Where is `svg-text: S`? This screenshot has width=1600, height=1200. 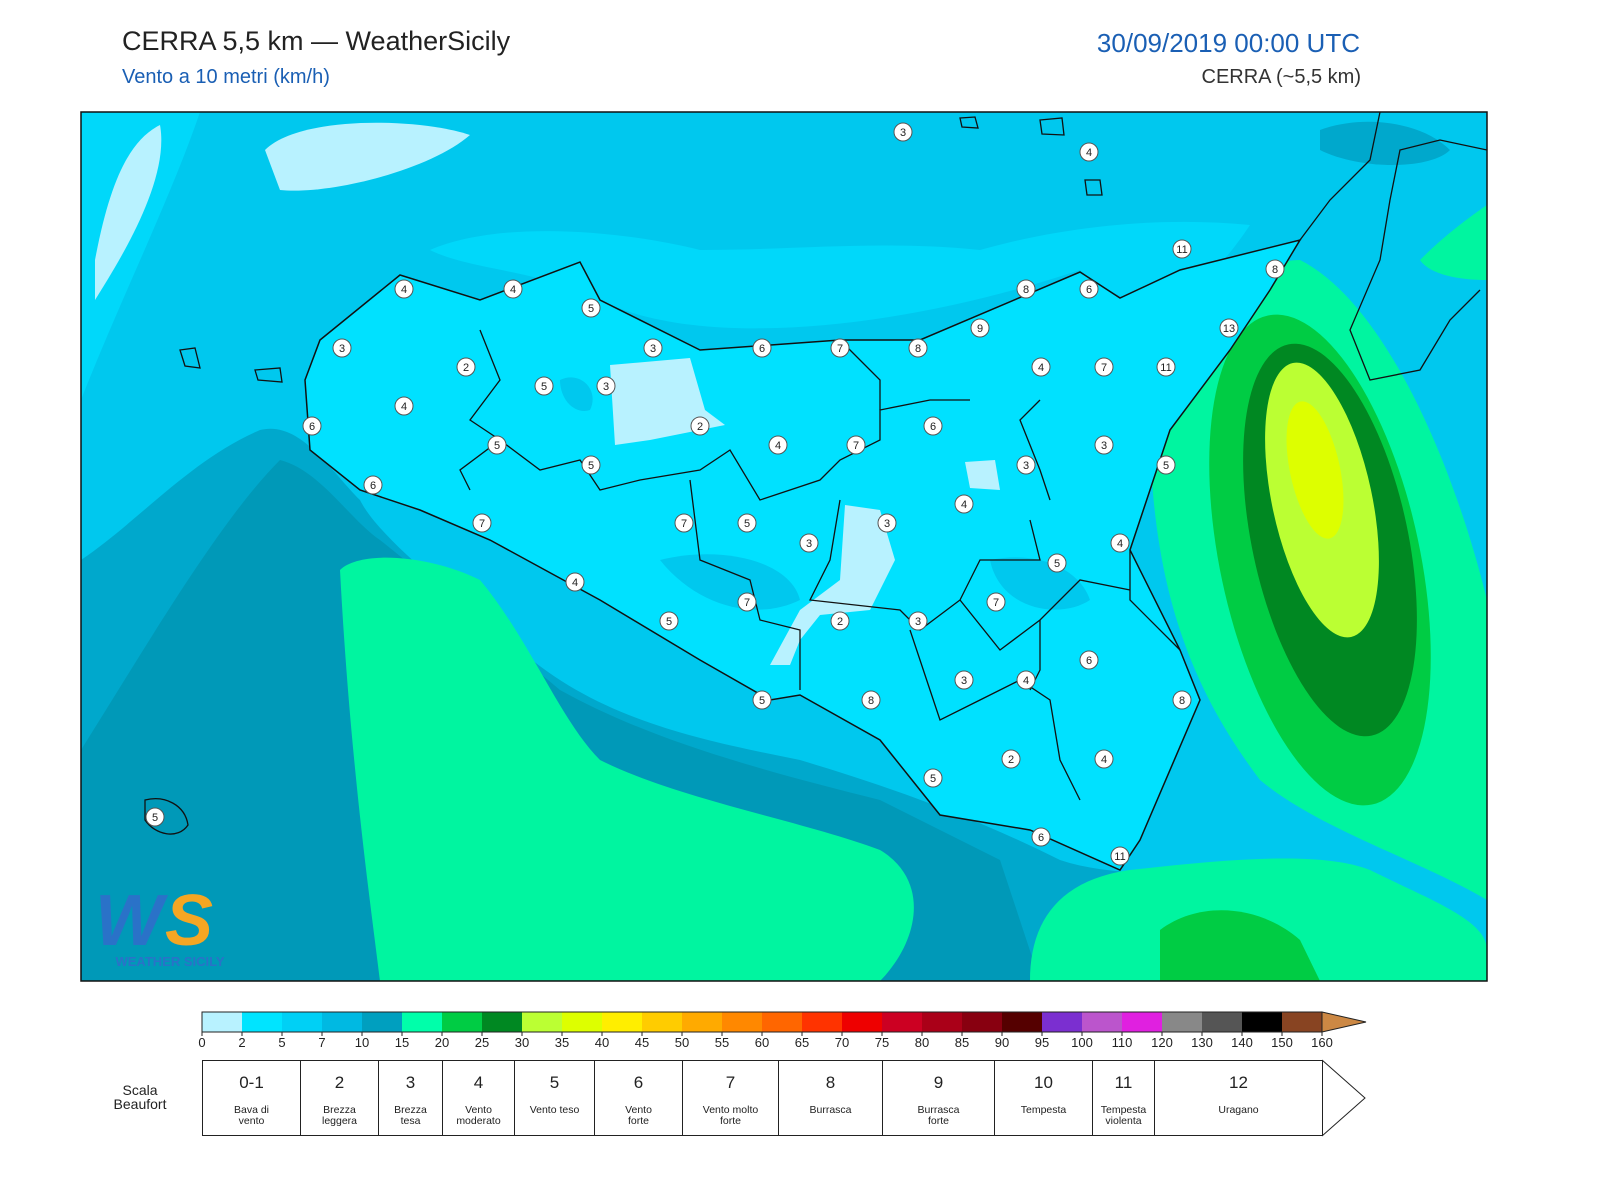 svg-text: S is located at coordinates (189, 921).